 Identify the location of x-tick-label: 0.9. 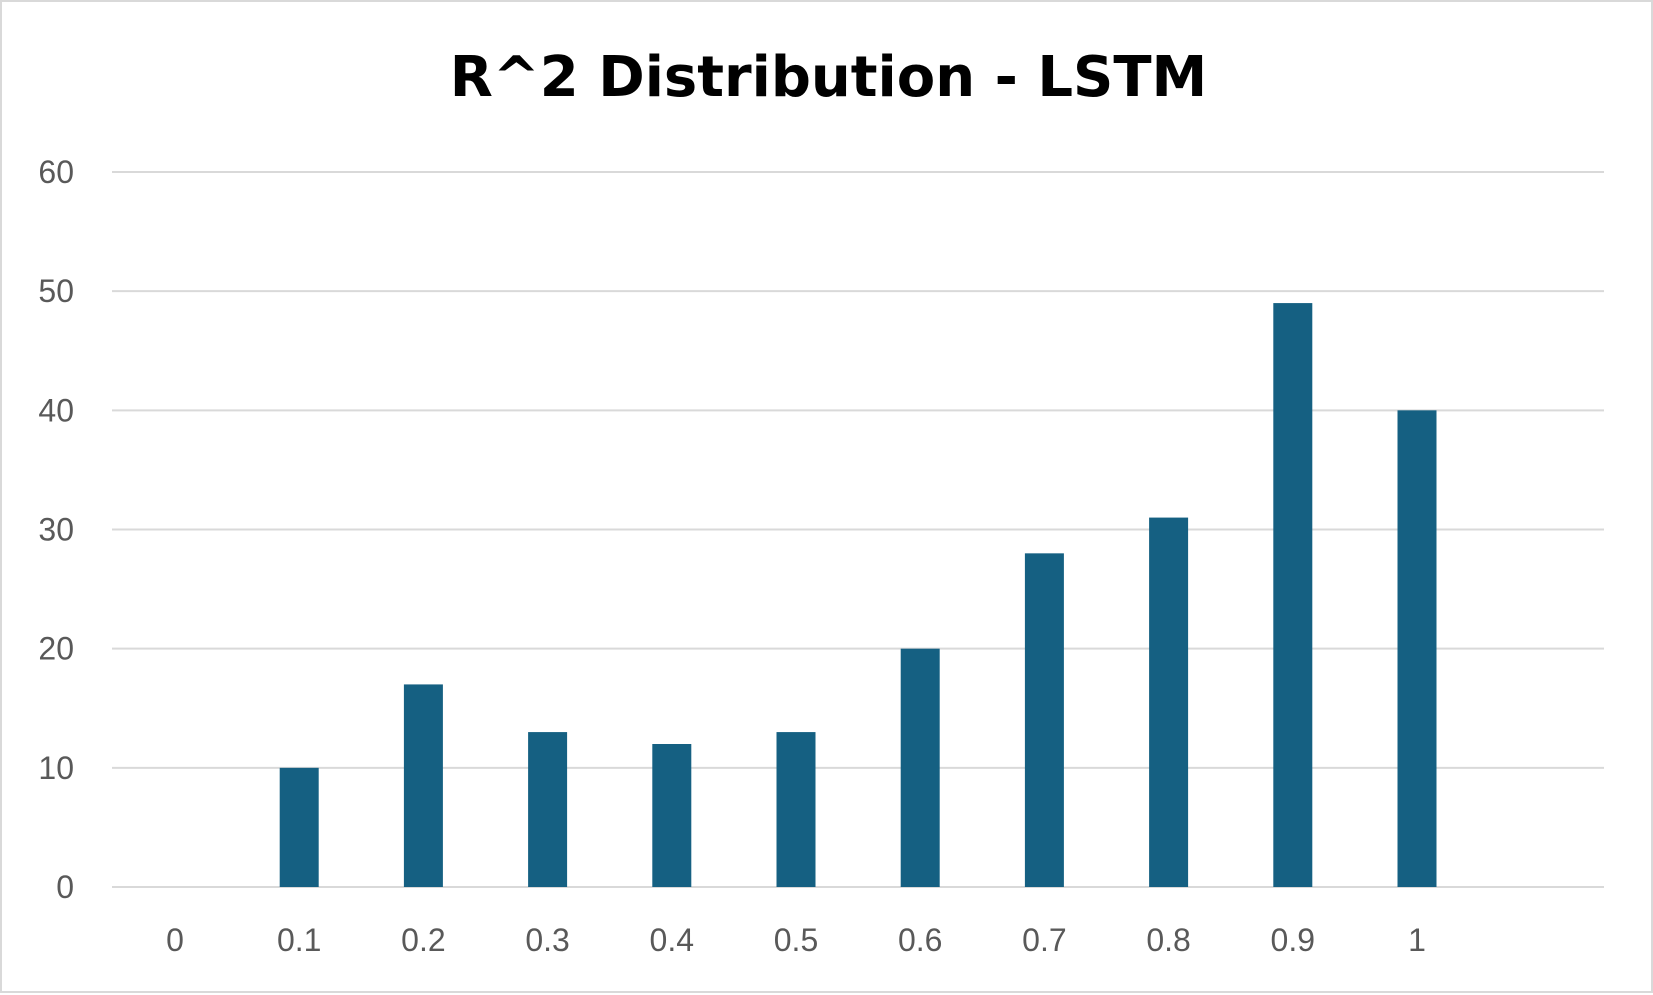
(1293, 940).